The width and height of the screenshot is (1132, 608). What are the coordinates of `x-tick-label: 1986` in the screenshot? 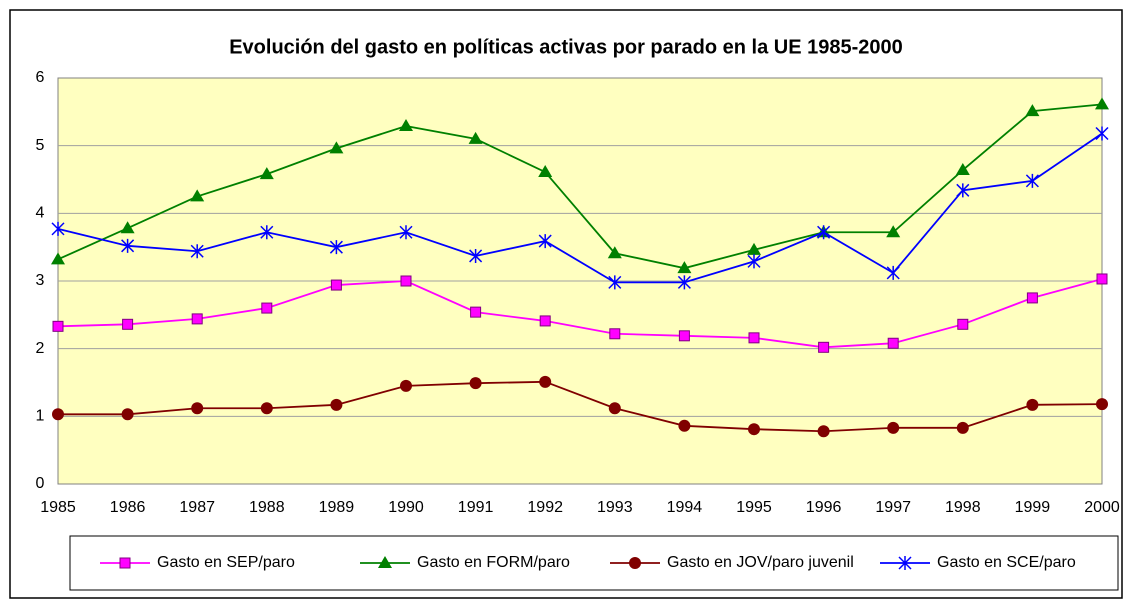 It's located at (128, 507).